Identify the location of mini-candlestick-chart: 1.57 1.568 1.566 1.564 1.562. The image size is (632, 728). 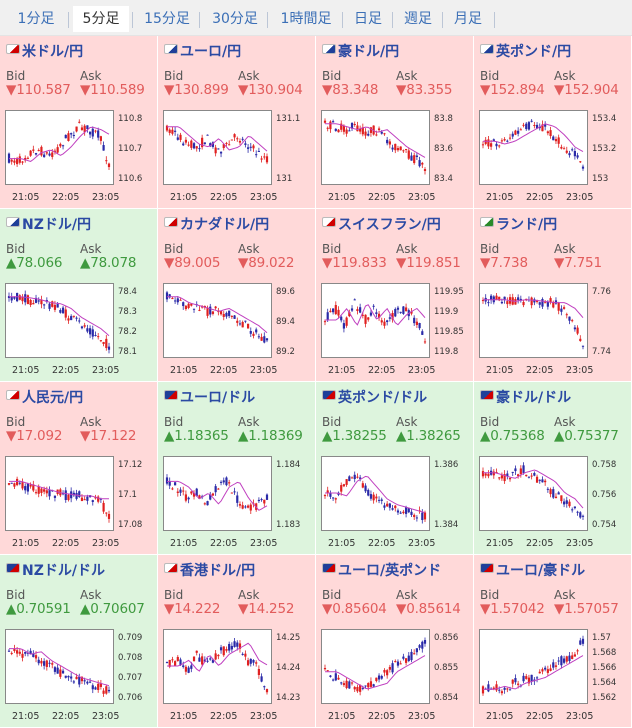
(554, 668).